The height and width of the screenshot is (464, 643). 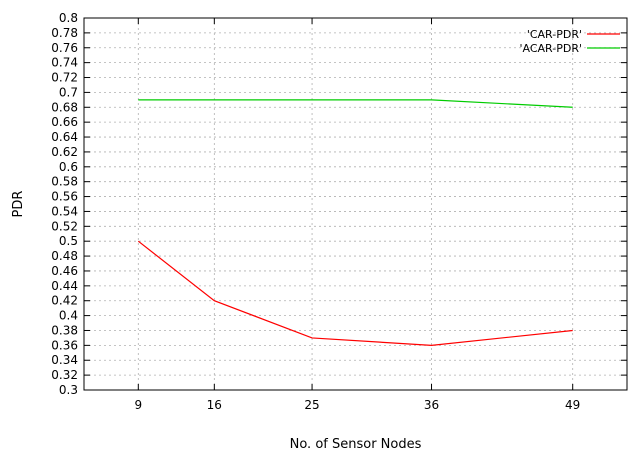 I want to click on y-tick-label: 0.52, so click(x=64, y=226).